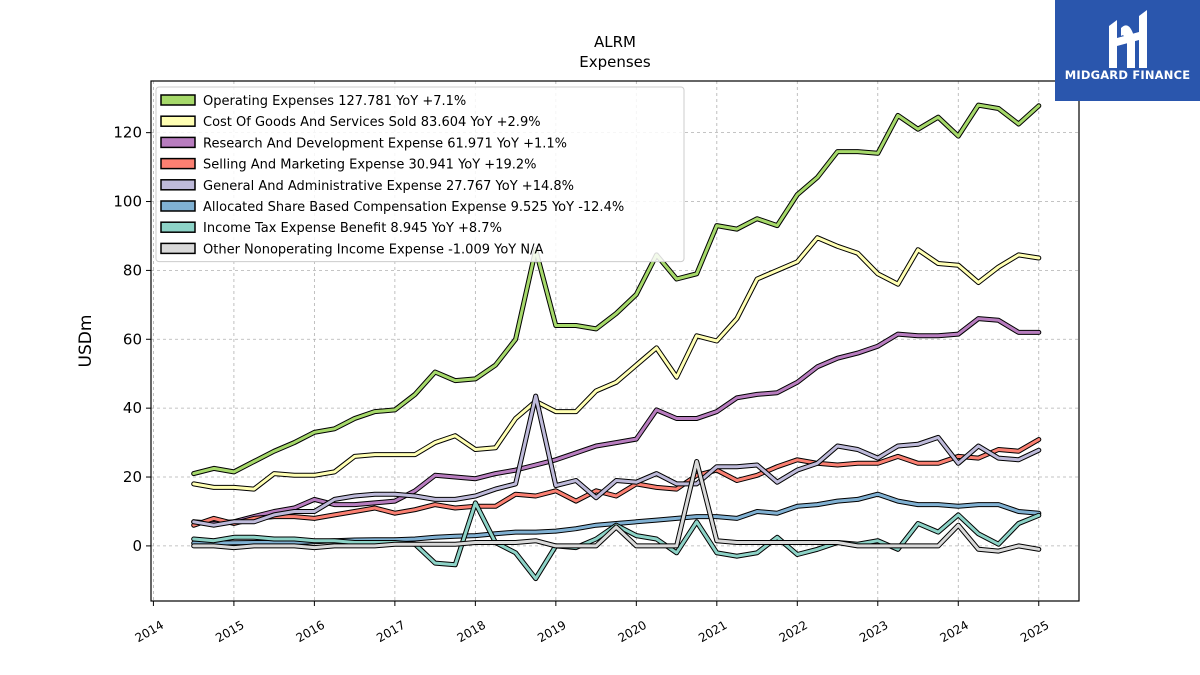 The image size is (1200, 675). Describe the element at coordinates (132, 270) in the screenshot. I see `y-tick-label: 80` at that location.